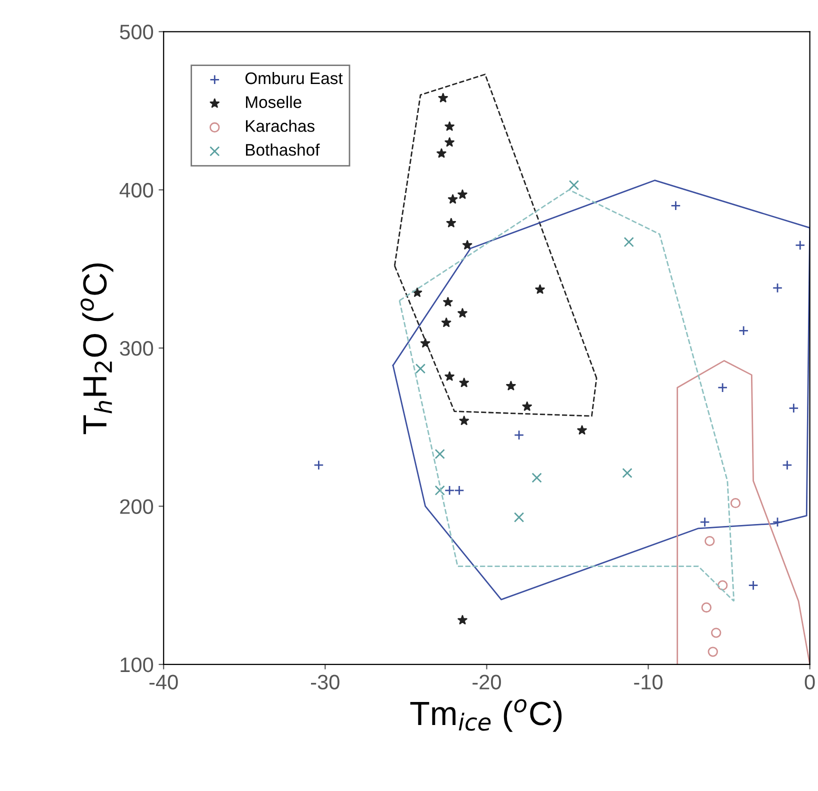  What do you see at coordinates (274, 102) in the screenshot?
I see `legend-label: Moselle` at bounding box center [274, 102].